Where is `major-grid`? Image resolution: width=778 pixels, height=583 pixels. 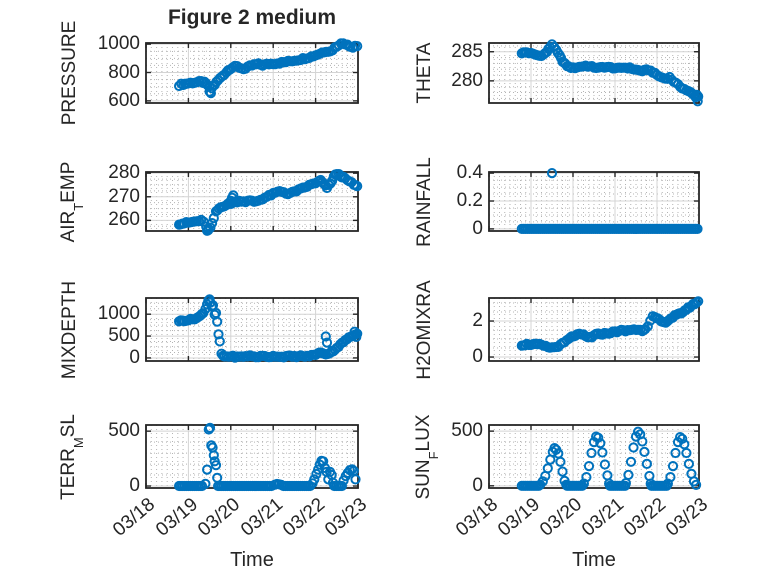 major-grid is located at coordinates (252, 456).